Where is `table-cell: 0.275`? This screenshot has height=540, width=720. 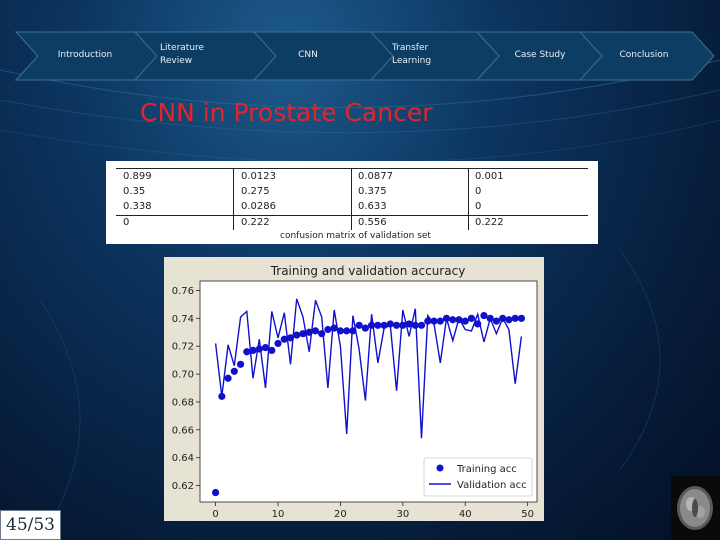
table-cell: 0.275 is located at coordinates (255, 191).